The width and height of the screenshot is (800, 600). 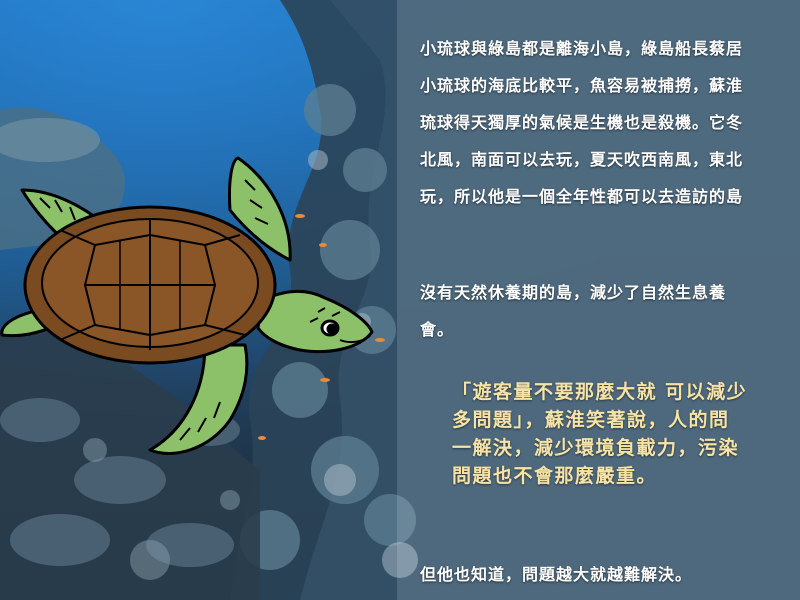 I want to click on quote-line: 多問題」，蘇淮笑著說，人的問, so click(x=591, y=420).